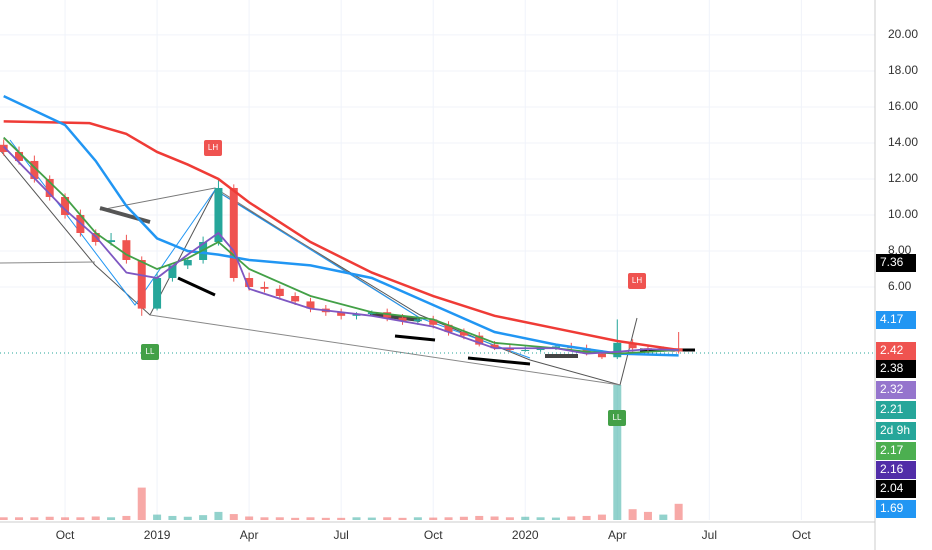  I want to click on x-tick-label: Apr, so click(249, 535).